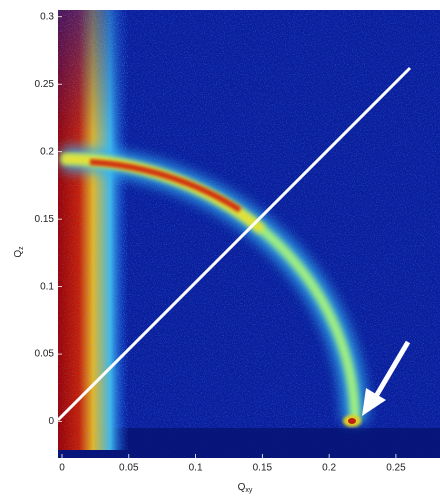  Describe the element at coordinates (249, 490) in the screenshot. I see `x-label-sub: xy` at that location.